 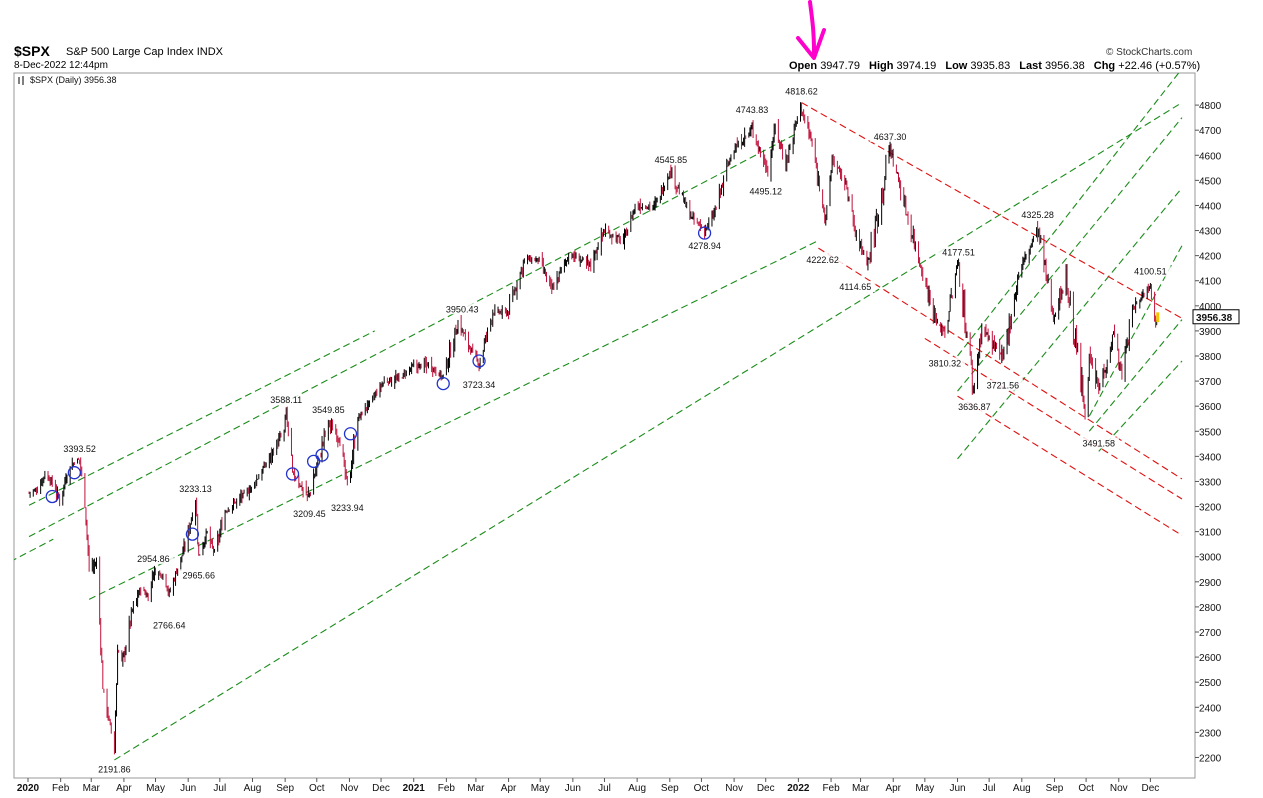 I want to click on y-tick-label: 3700, so click(x=1210, y=382).